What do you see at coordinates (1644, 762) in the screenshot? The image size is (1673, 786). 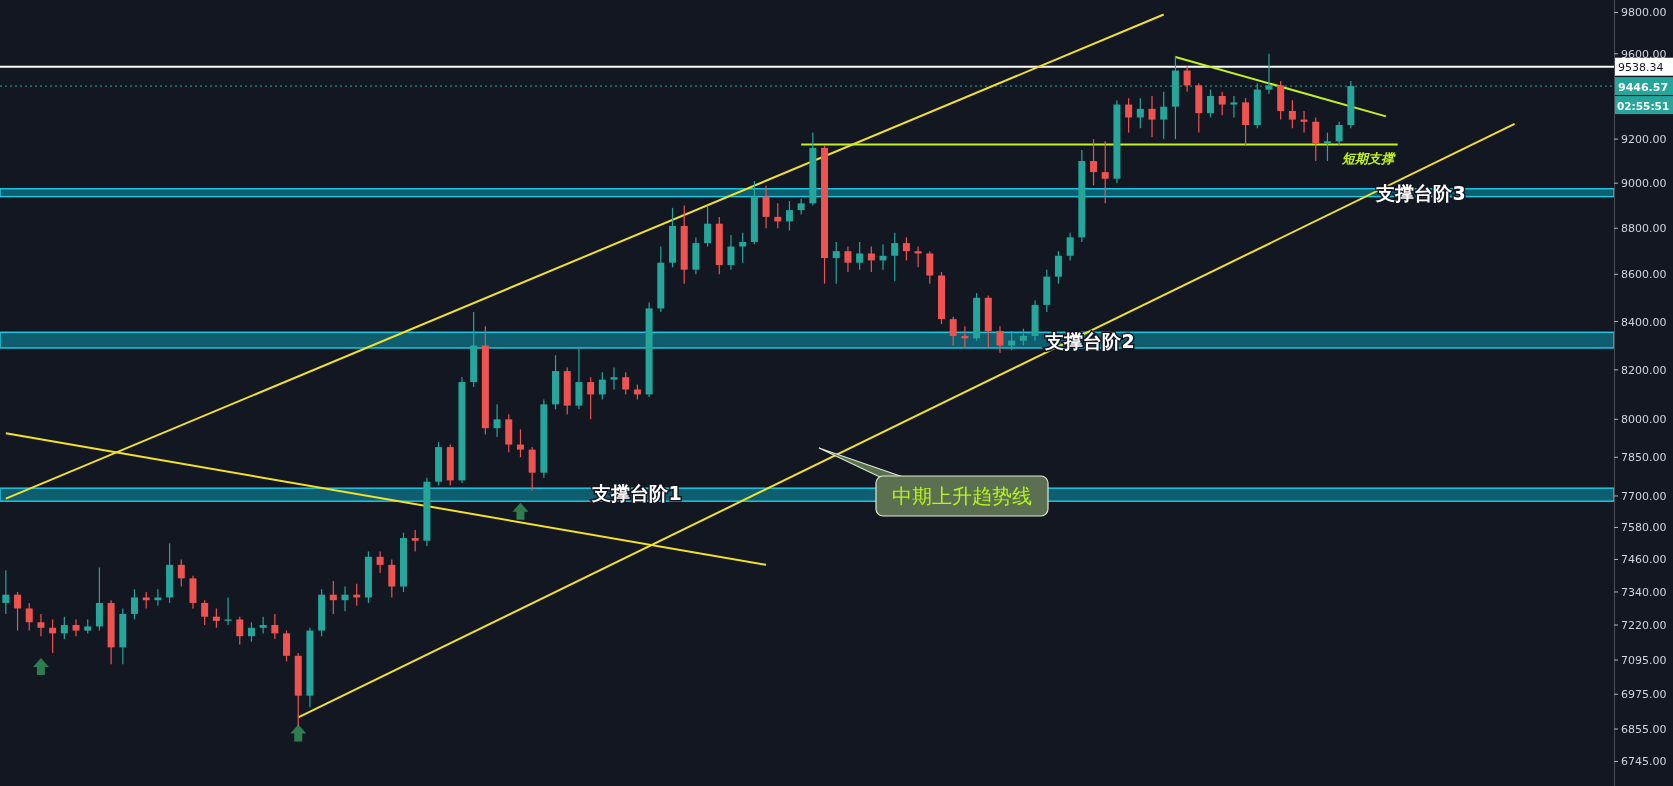 I see `y-tick-label: 6745.00` at bounding box center [1644, 762].